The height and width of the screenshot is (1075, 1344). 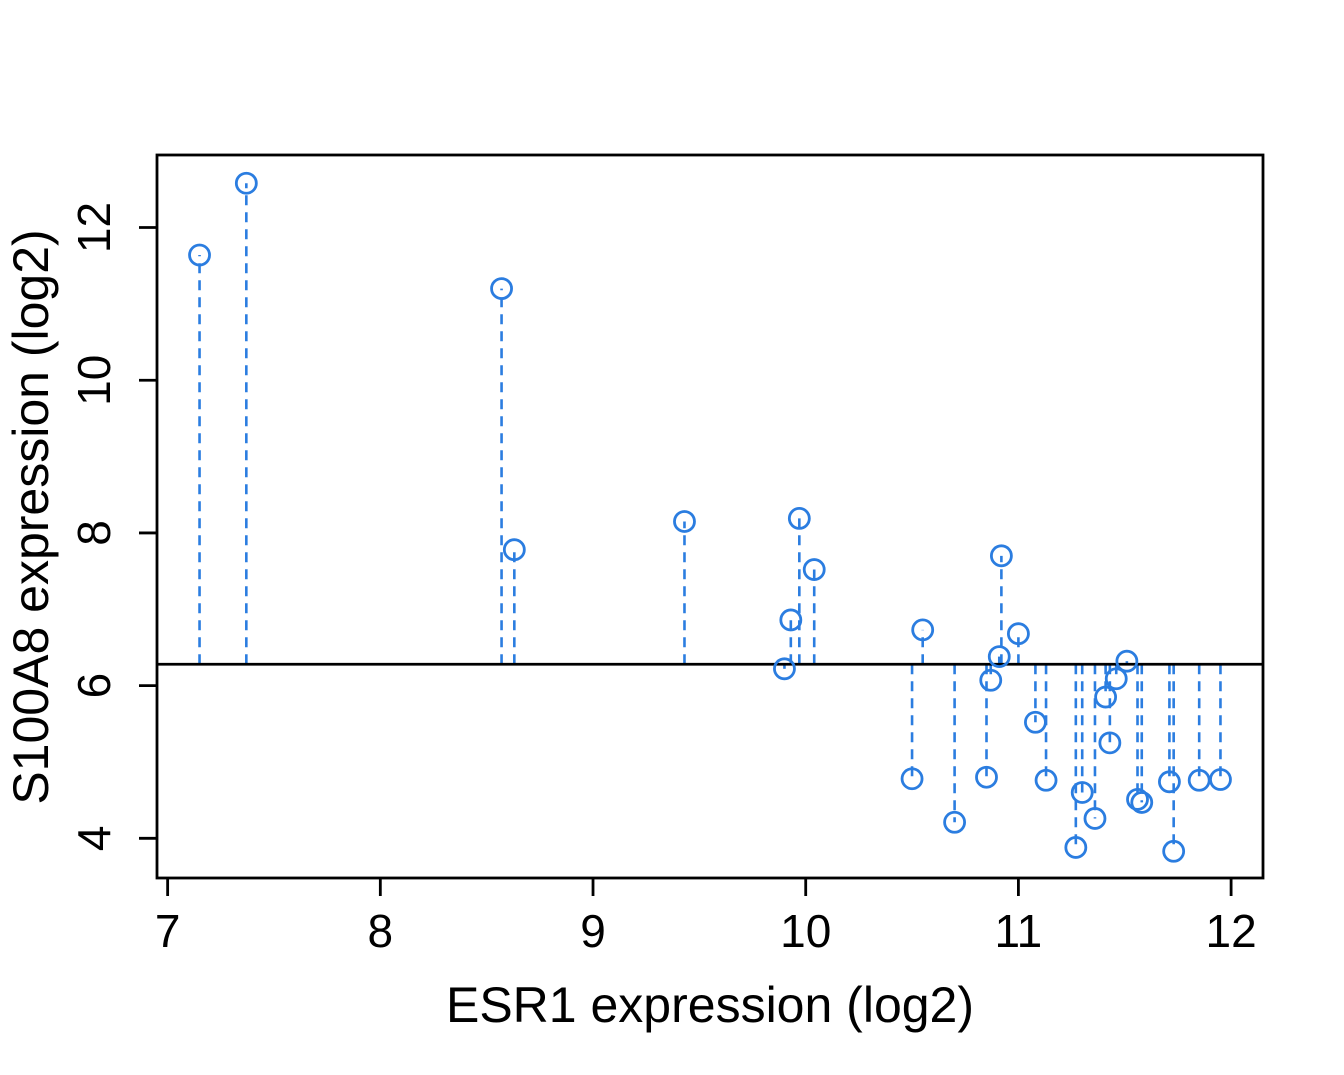 I want to click on x-axis: 7 8 9 10 11 12, so click(x=706, y=917).